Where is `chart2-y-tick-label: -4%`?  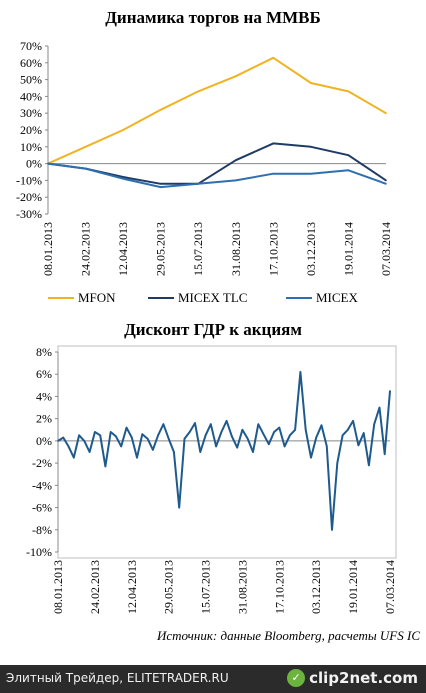 chart2-y-tick-label: -4% is located at coordinates (42, 485).